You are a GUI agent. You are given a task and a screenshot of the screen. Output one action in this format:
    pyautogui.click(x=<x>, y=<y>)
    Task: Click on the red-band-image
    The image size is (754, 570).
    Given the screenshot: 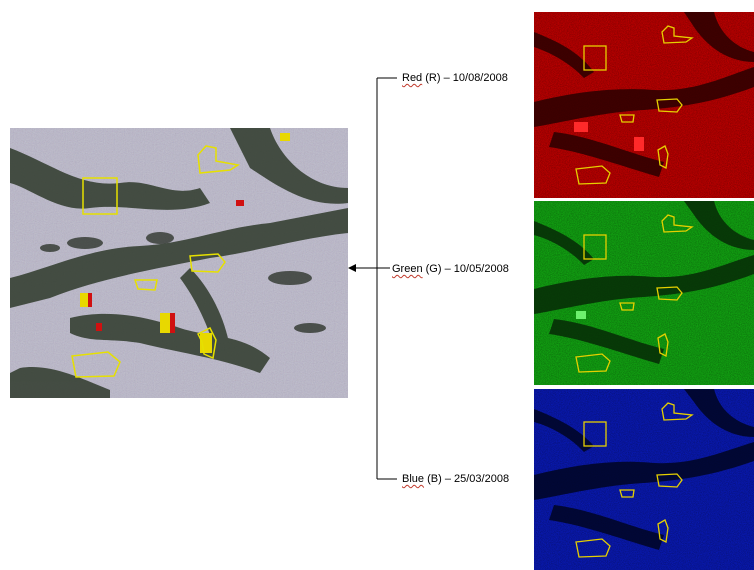 What is the action you would take?
    pyautogui.click(x=644, y=105)
    